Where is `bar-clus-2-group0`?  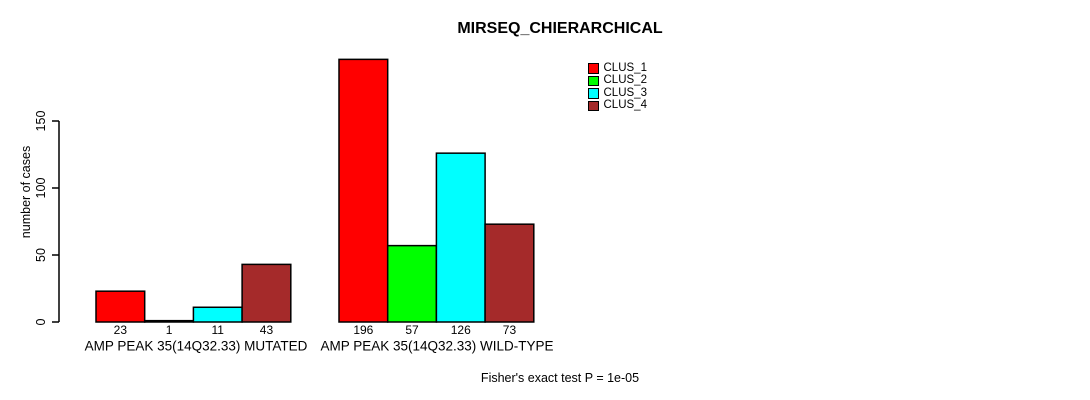 bar-clus-2-group0 is located at coordinates (169, 321).